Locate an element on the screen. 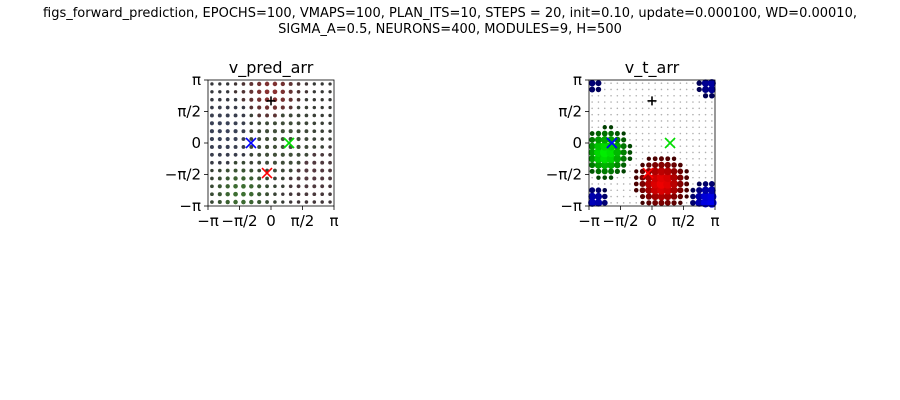  v-t-arr-x-tick-label: π is located at coordinates (714, 221).